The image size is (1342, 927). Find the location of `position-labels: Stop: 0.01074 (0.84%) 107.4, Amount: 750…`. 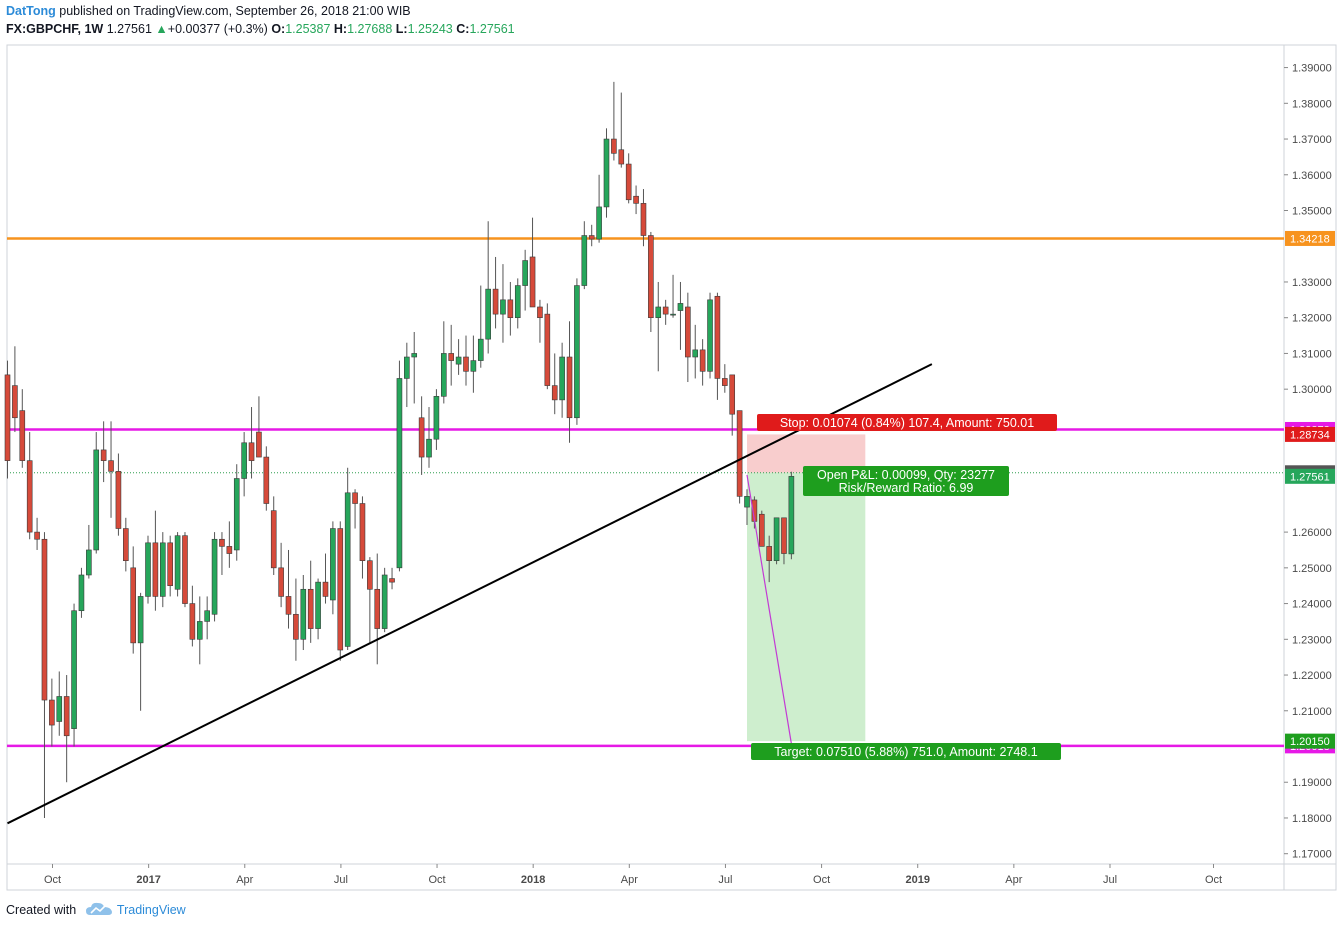

position-labels: Stop: 0.01074 (0.84%) 107.4, Amount: 750… is located at coordinates (906, 587).